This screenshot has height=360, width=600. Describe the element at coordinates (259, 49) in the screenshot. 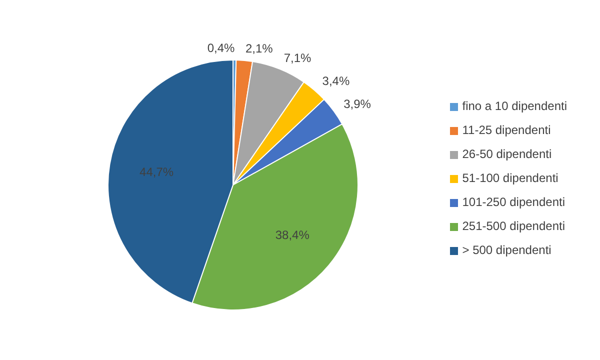

I see `data-label: 2,1%` at that location.